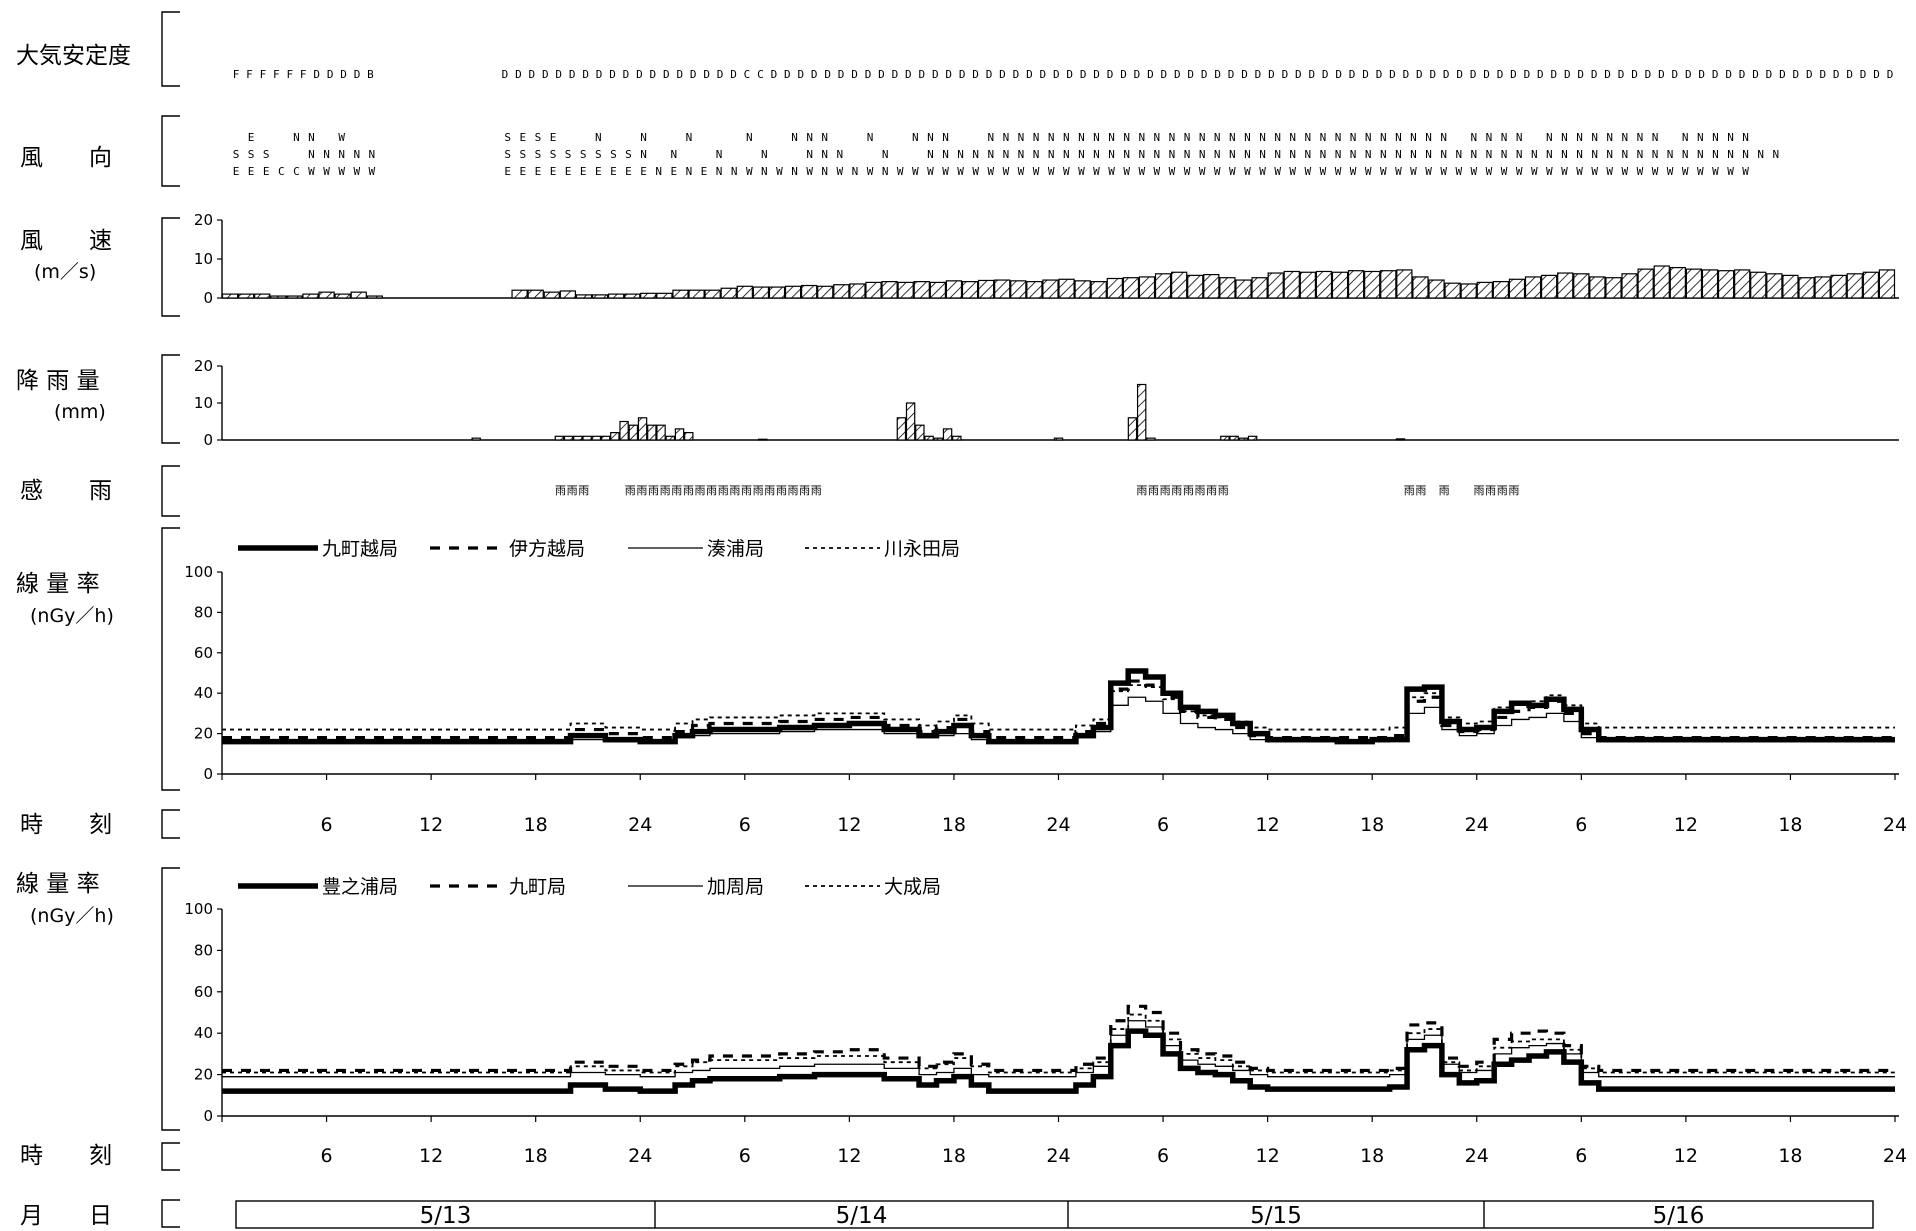 Image resolution: width=1916 pixels, height=1231 pixels. Describe the element at coordinates (1054, 1214) in the screenshot. I see `date-box` at that location.